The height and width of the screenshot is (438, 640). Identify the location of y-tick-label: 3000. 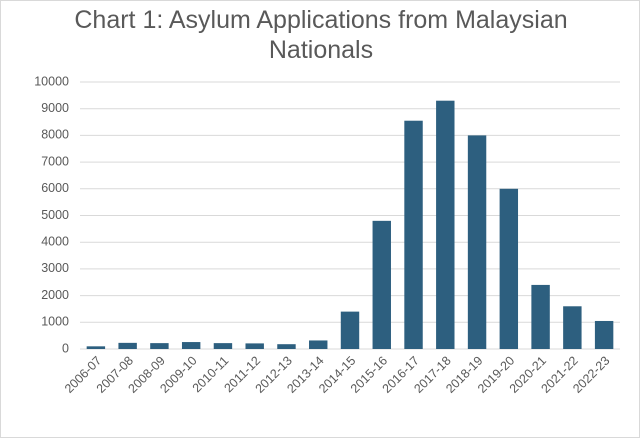
(55, 268).